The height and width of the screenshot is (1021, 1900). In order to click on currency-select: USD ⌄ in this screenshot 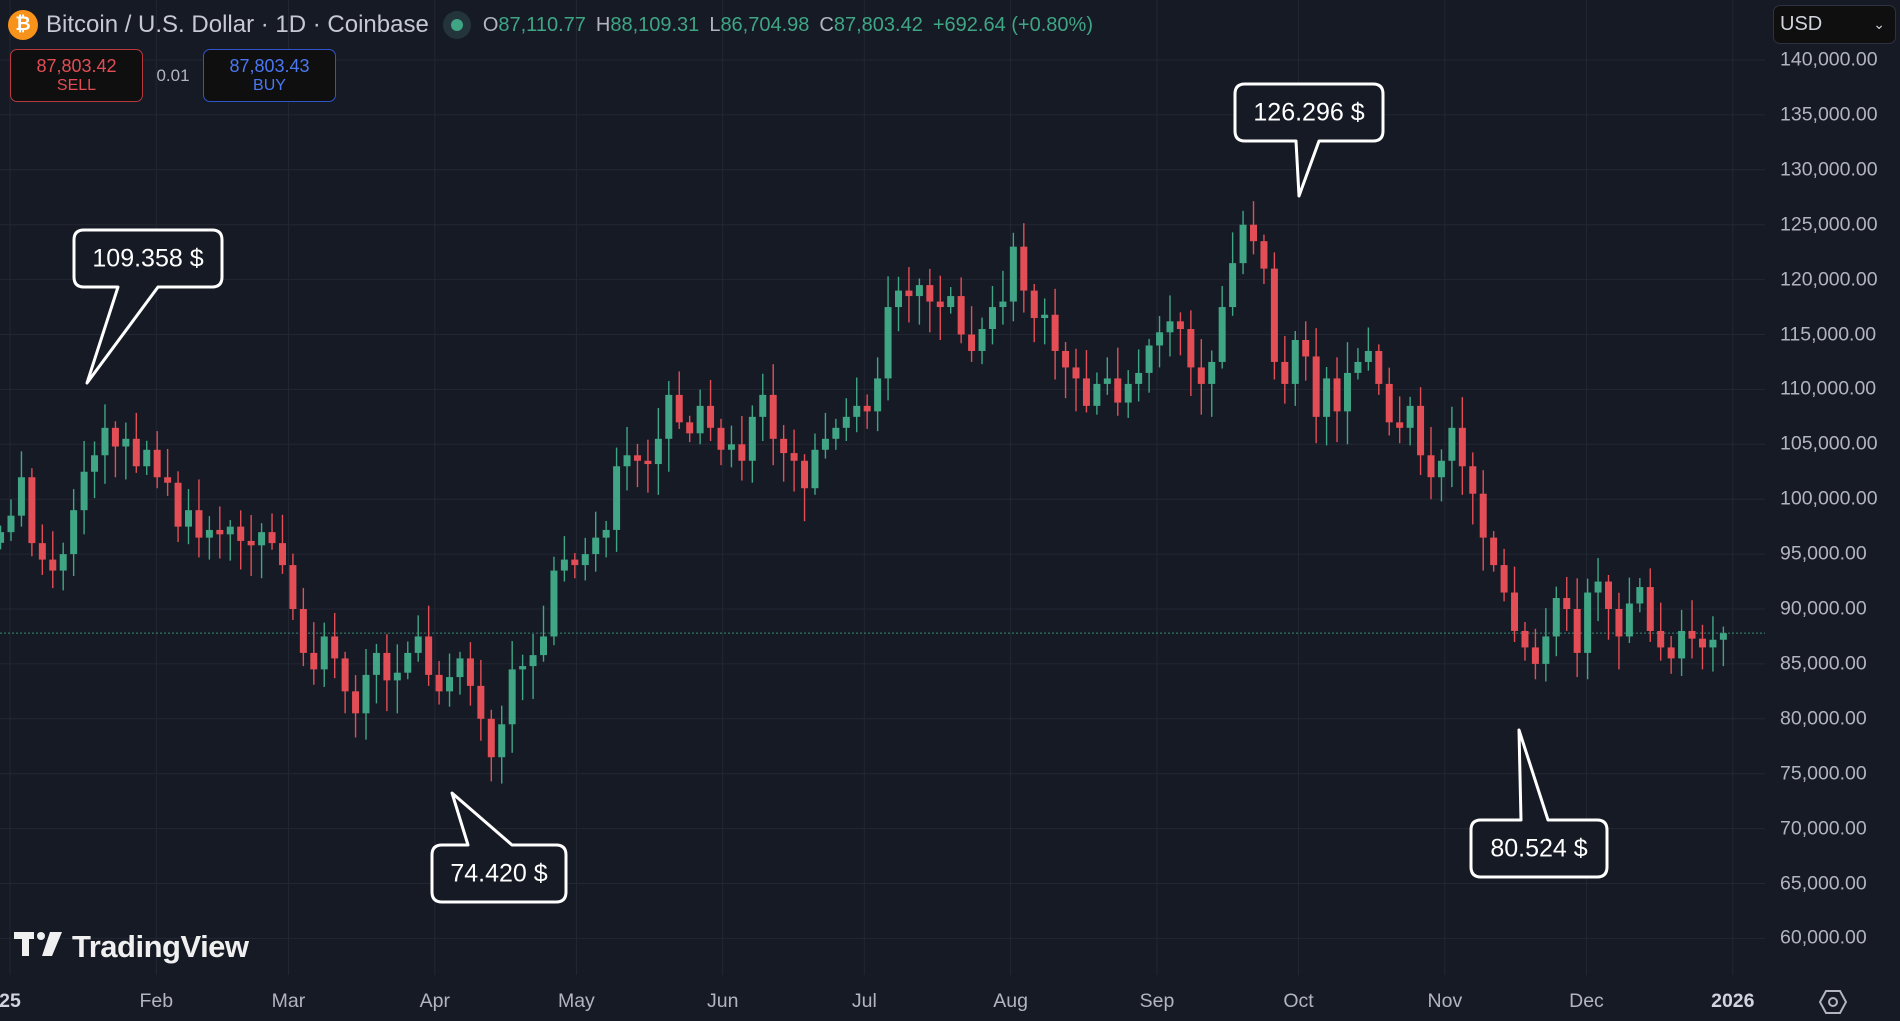, I will do `click(1834, 24)`.